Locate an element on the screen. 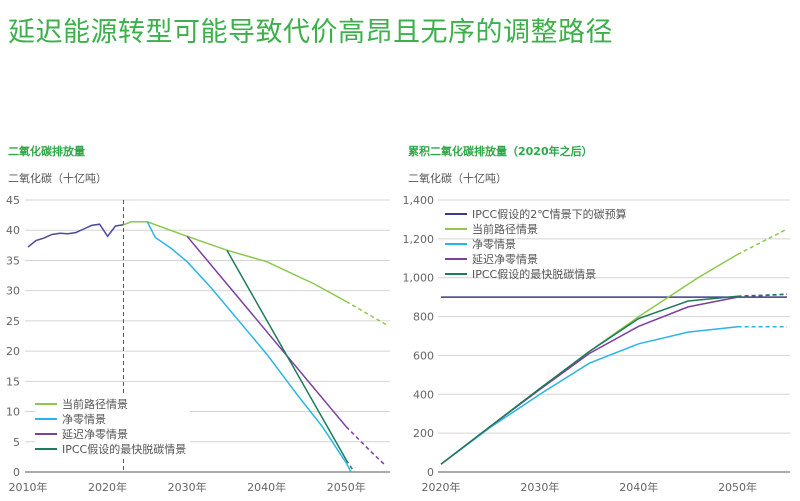  legend-item: IPCC假设的2℃情景下的碳预算 is located at coordinates (536, 213).